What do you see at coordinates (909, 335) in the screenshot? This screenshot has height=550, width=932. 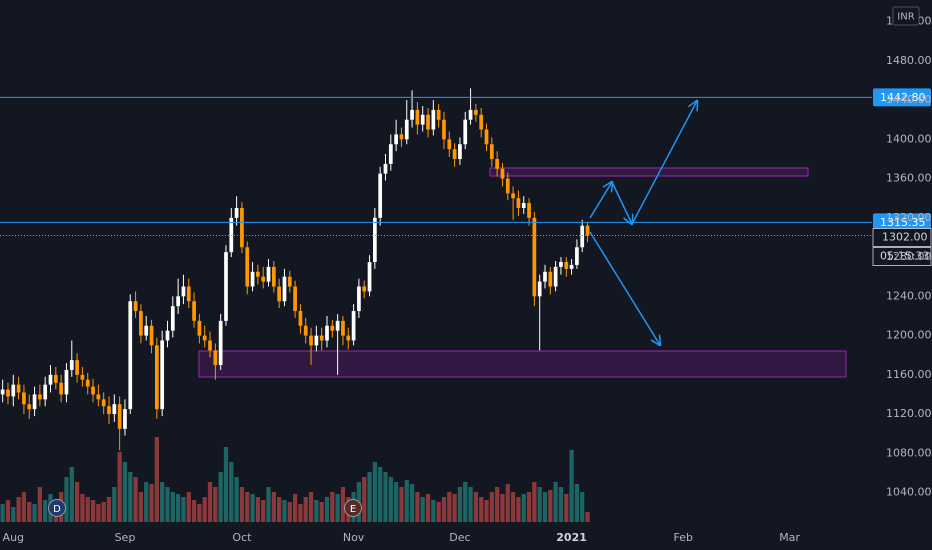 I see `y-tick-label: 1200.00` at bounding box center [909, 335].